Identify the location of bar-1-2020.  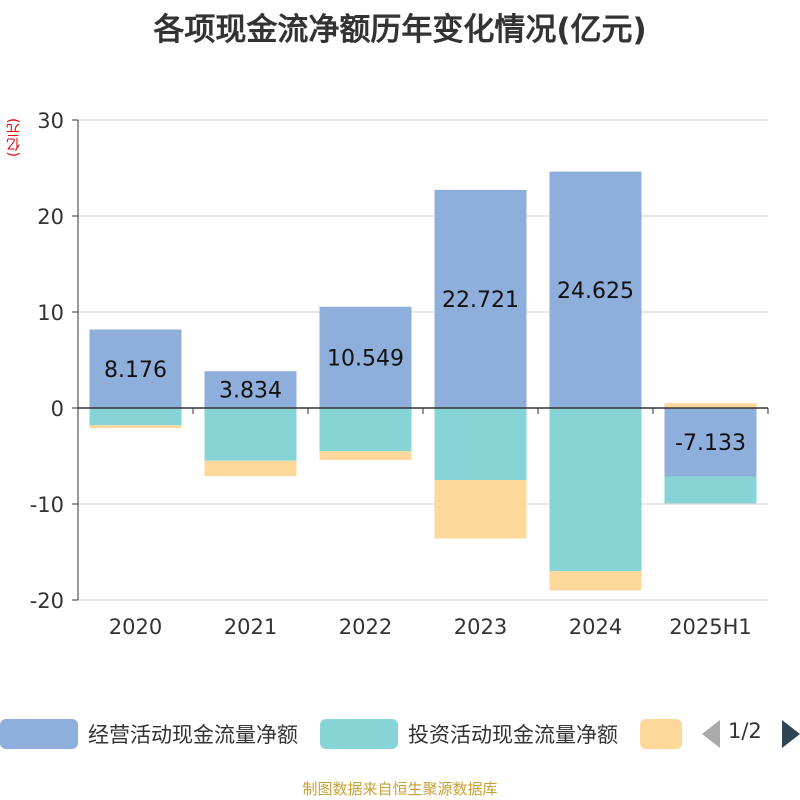
(135, 368).